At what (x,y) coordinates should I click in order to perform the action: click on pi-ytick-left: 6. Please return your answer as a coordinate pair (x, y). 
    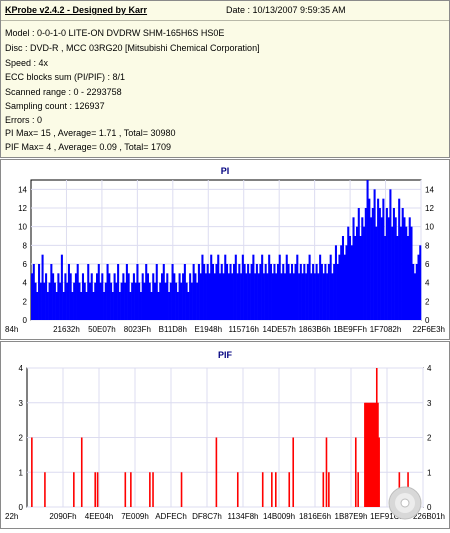
    Looking at the image, I should click on (25, 264).